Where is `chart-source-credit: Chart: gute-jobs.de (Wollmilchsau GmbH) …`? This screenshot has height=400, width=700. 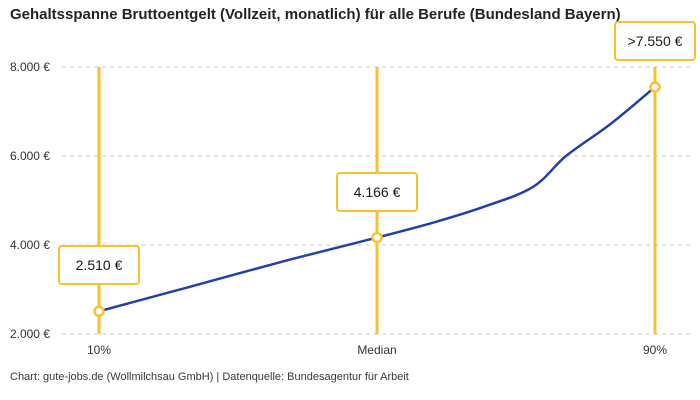 chart-source-credit: Chart: gute-jobs.de (Wollmilchsau GmbH) … is located at coordinates (209, 377).